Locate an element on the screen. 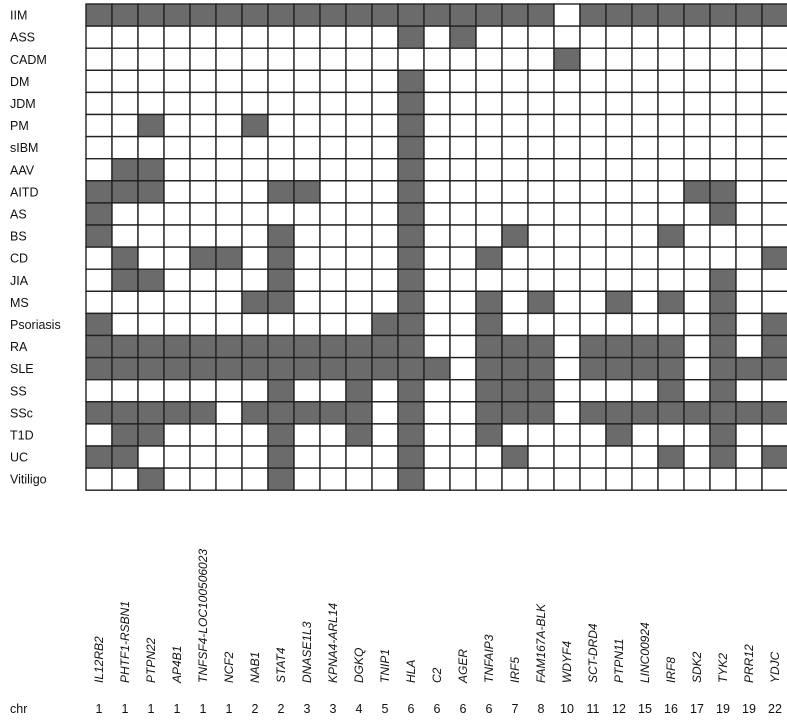 The height and width of the screenshot is (723, 787). chr-number-label: 10 is located at coordinates (567, 709).